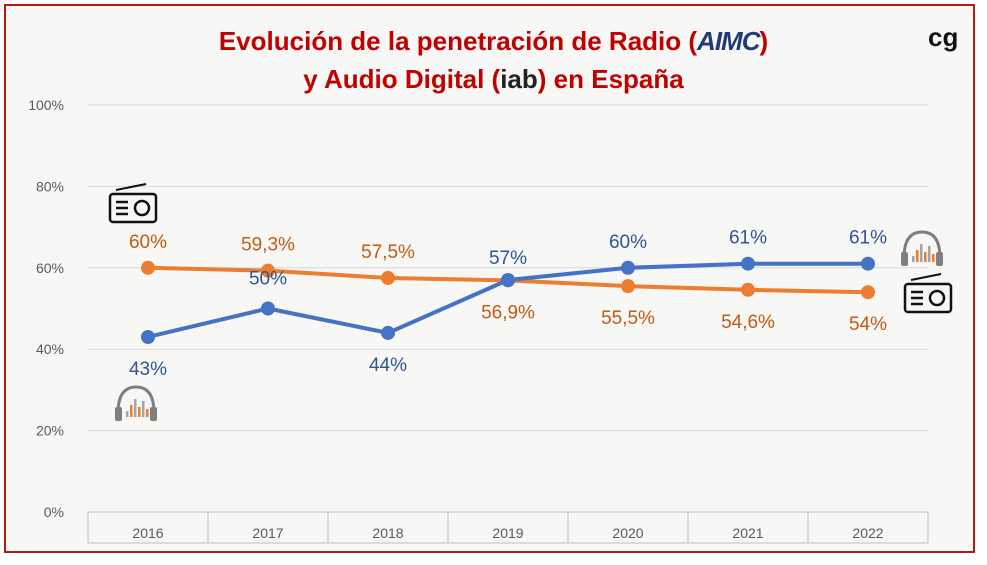 The image size is (987, 565). Describe the element at coordinates (50, 186) in the screenshot. I see `y-tick-label: 80%` at that location.